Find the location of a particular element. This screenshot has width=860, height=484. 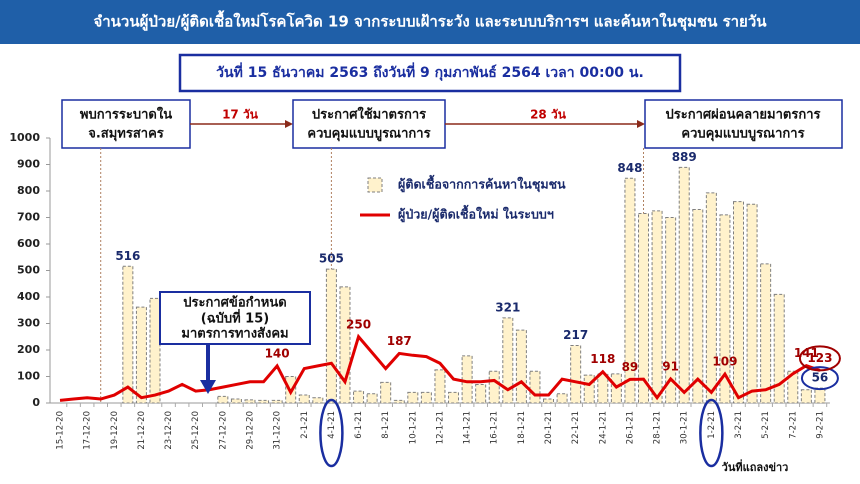

line-value-label: 109 is located at coordinates (724, 362).